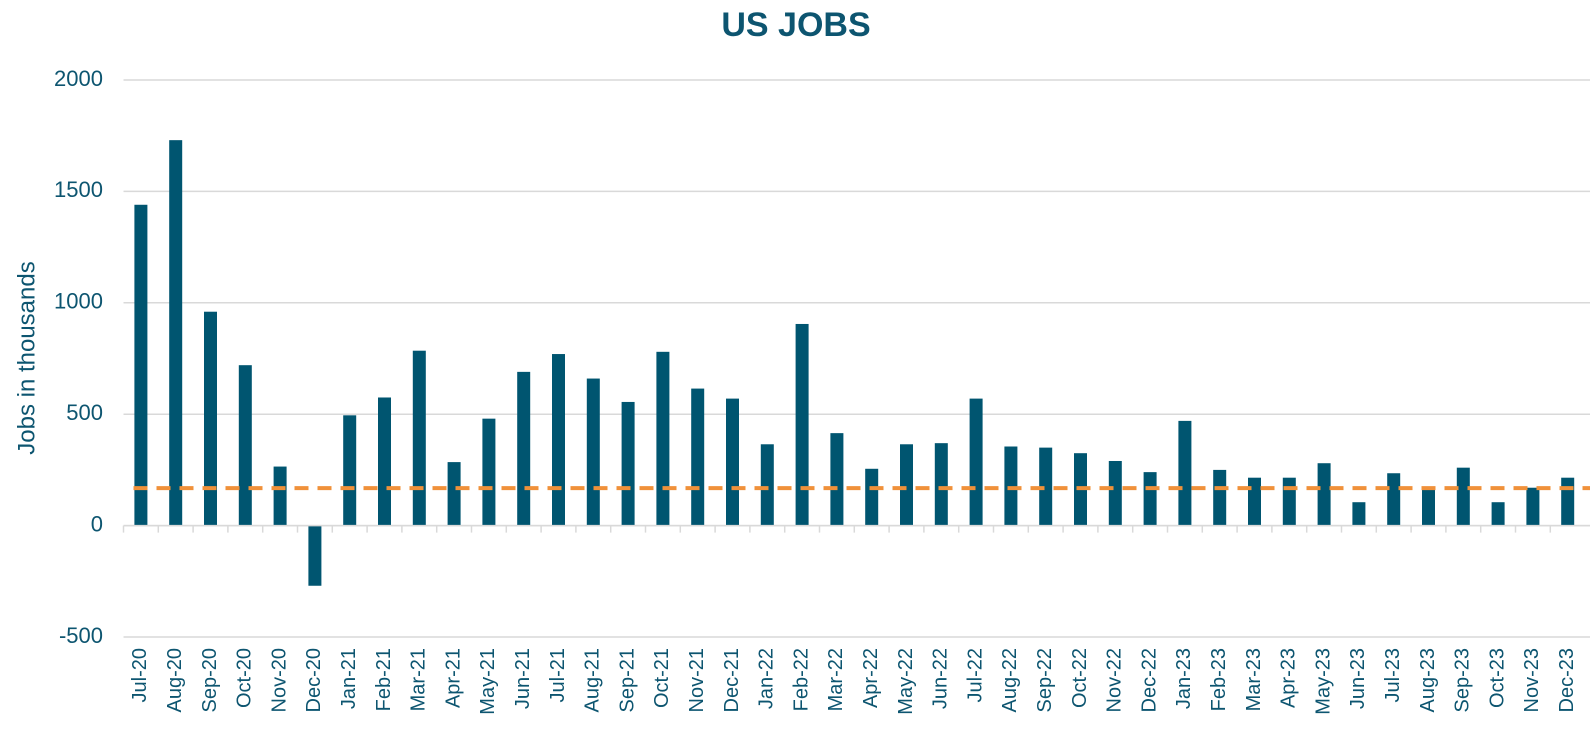 This screenshot has height=740, width=1590. What do you see at coordinates (593, 680) in the screenshot?
I see `x-tick-label: Aug-21` at bounding box center [593, 680].